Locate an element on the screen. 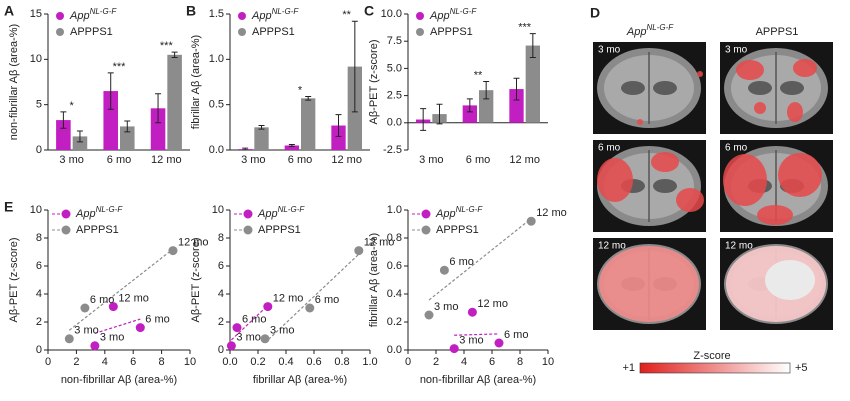 The width and height of the screenshot is (850, 401). x-tick-label: 6 is located at coordinates (492, 362).